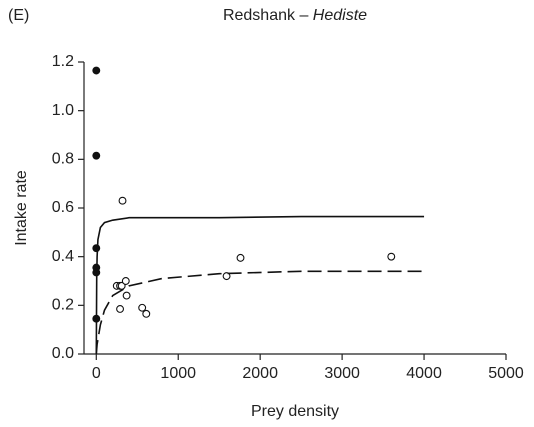 The width and height of the screenshot is (534, 427). I want to click on dashed-curve, so click(260, 312).